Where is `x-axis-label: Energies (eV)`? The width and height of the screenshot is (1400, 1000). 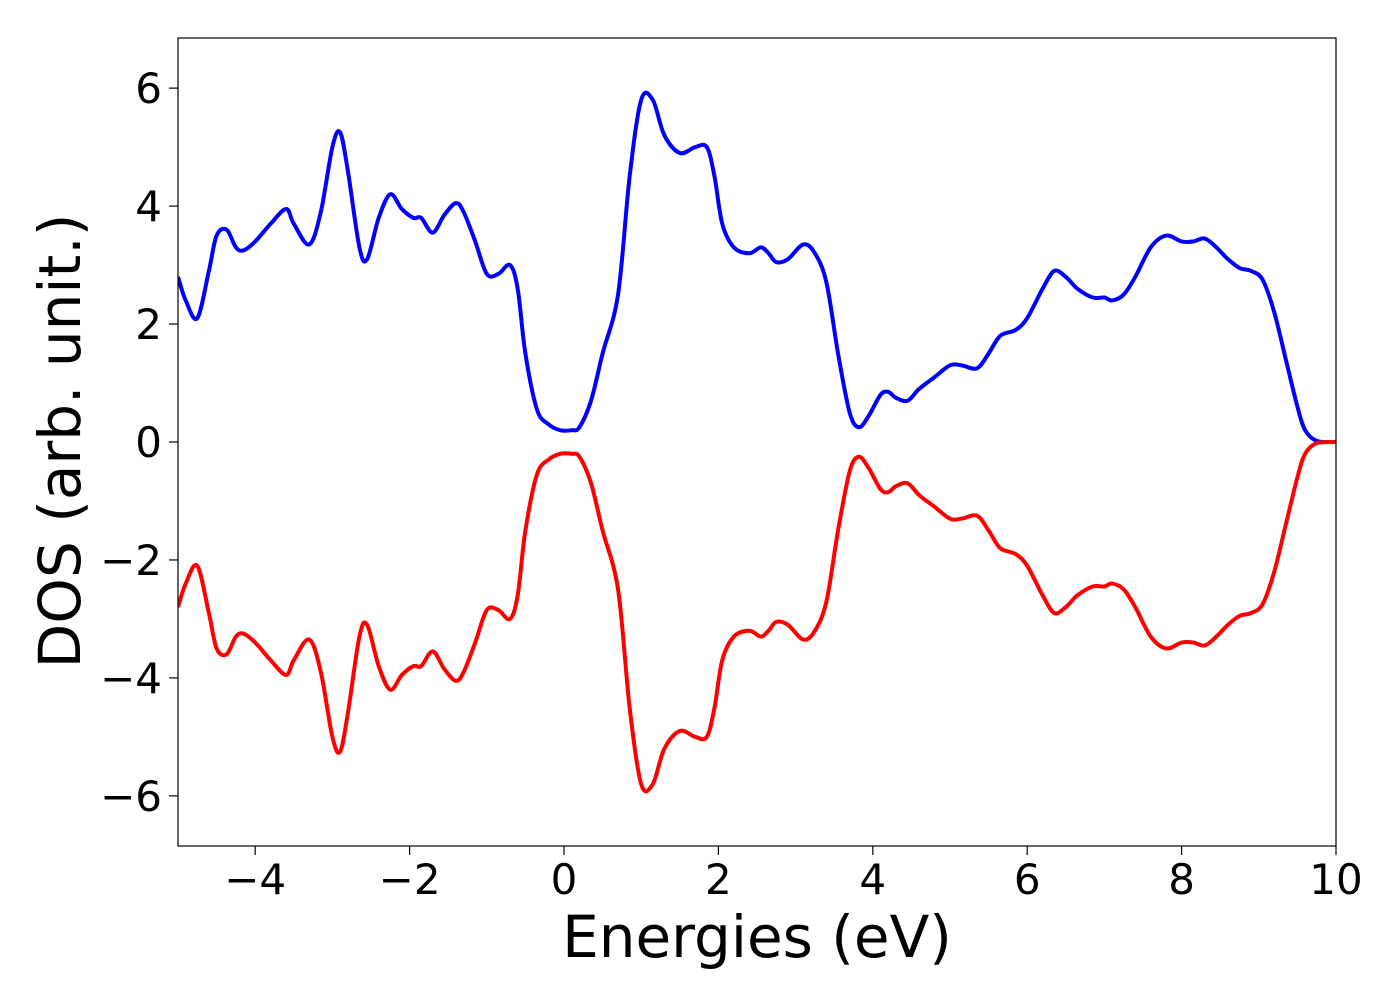 x-axis-label: Energies (eV) is located at coordinates (757, 937).